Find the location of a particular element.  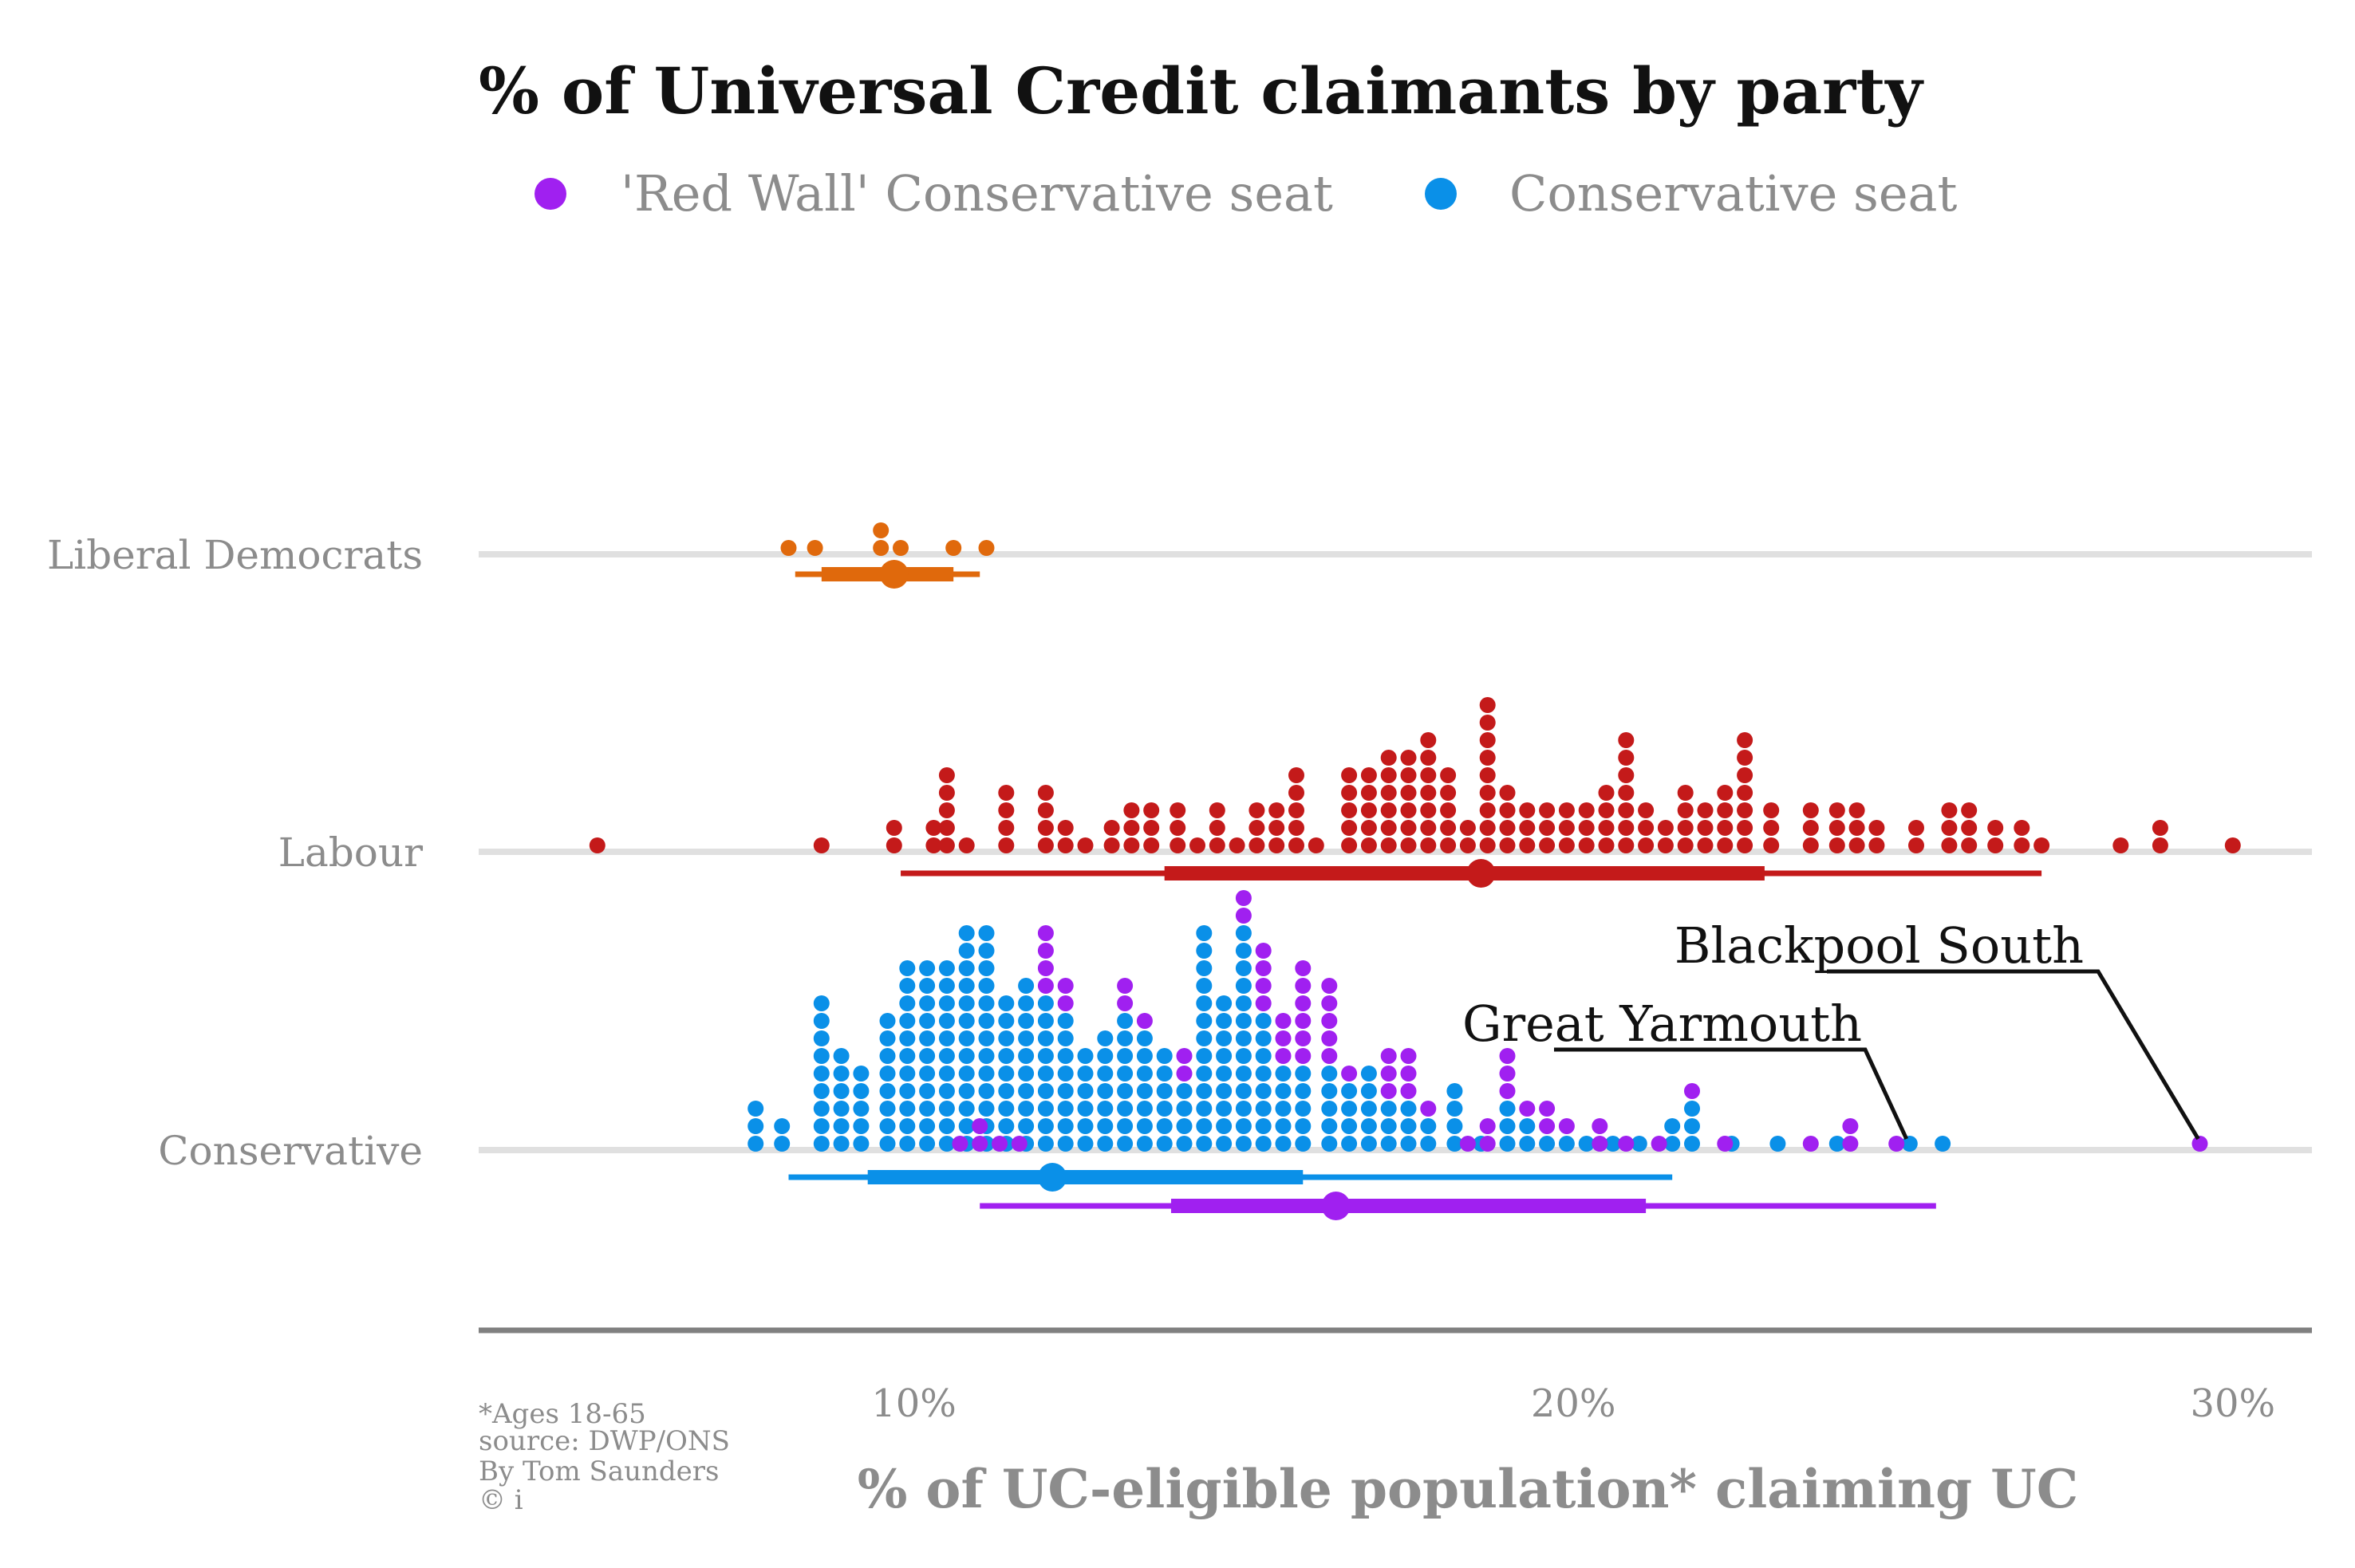

x-axis-label: % of UC-eligible population* claiming UC is located at coordinates (1468, 1489).